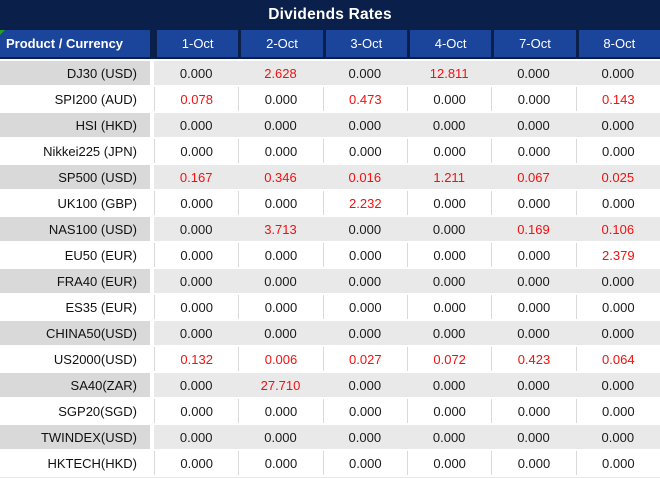  Describe the element at coordinates (95, 99) in the screenshot. I see `product-cell: SPI200 (AUD)` at that location.